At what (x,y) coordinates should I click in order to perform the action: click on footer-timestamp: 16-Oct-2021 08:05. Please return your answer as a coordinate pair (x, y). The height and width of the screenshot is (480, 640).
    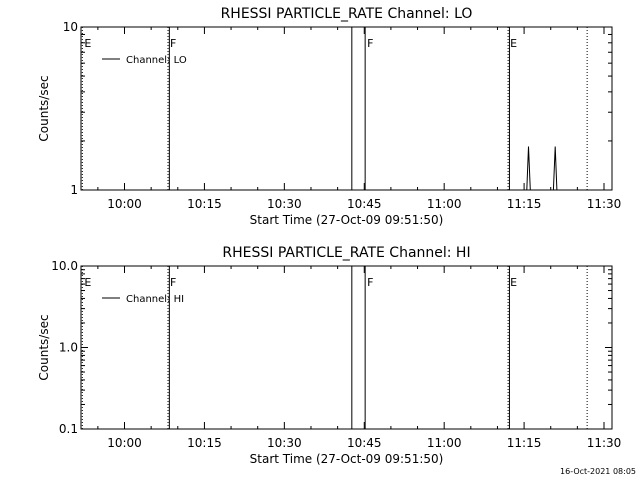
    Looking at the image, I should click on (598, 471).